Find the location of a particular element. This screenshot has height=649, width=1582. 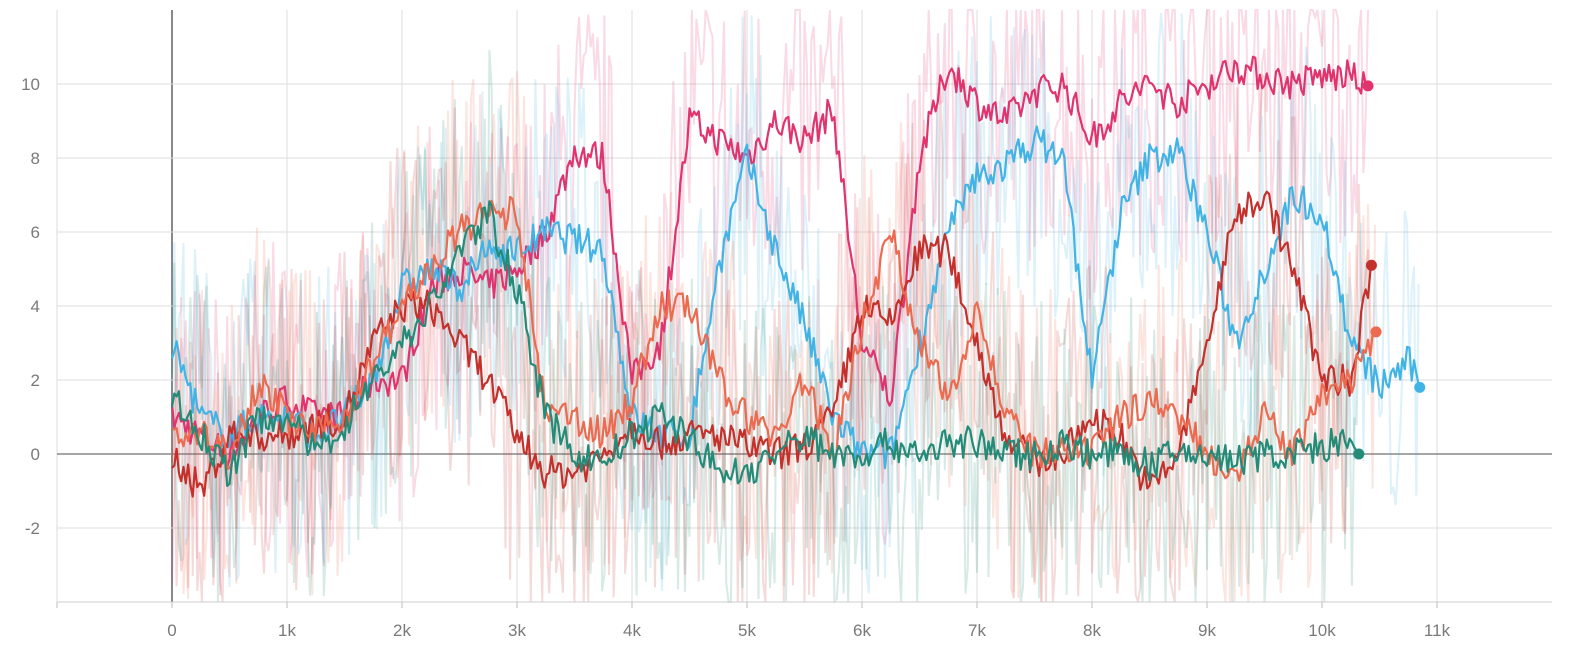

y-tick-label: 10 is located at coordinates (30, 84).